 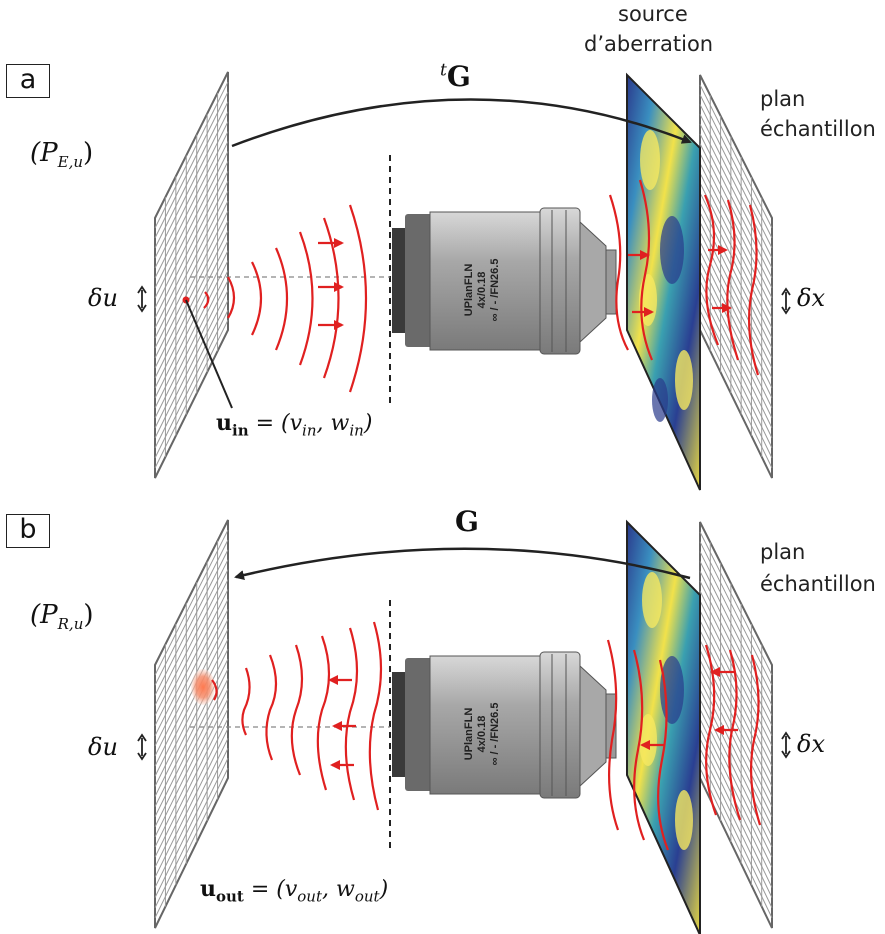 I want to click on objective-engraving-a: UPlanFLN 4x/0.18 ∞ / - /FN26.5, so click(x=482, y=290).